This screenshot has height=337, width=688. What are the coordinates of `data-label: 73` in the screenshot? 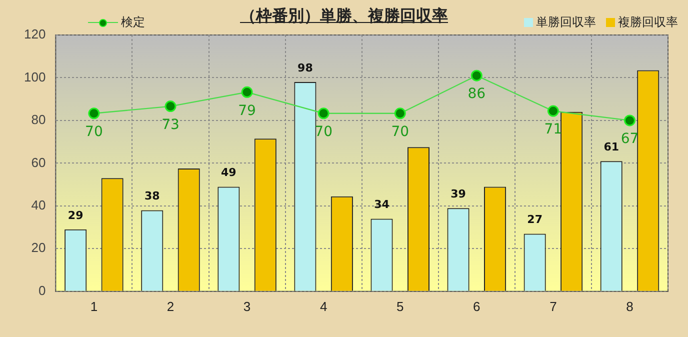 It's located at (171, 124).